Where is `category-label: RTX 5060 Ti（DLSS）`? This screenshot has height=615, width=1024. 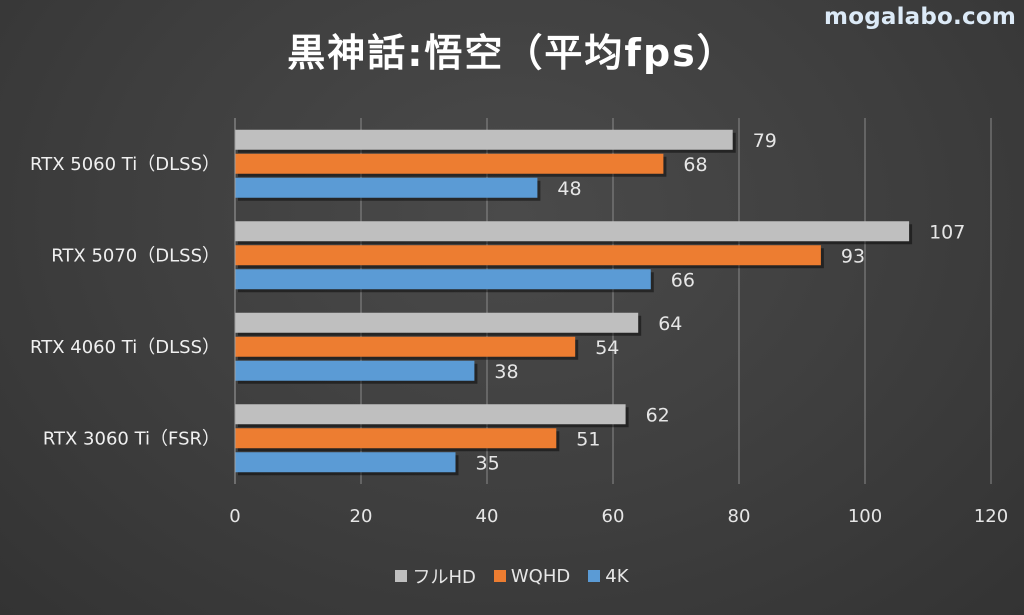
category-label: RTX 5060 Ti（DLSS） is located at coordinates (125, 164).